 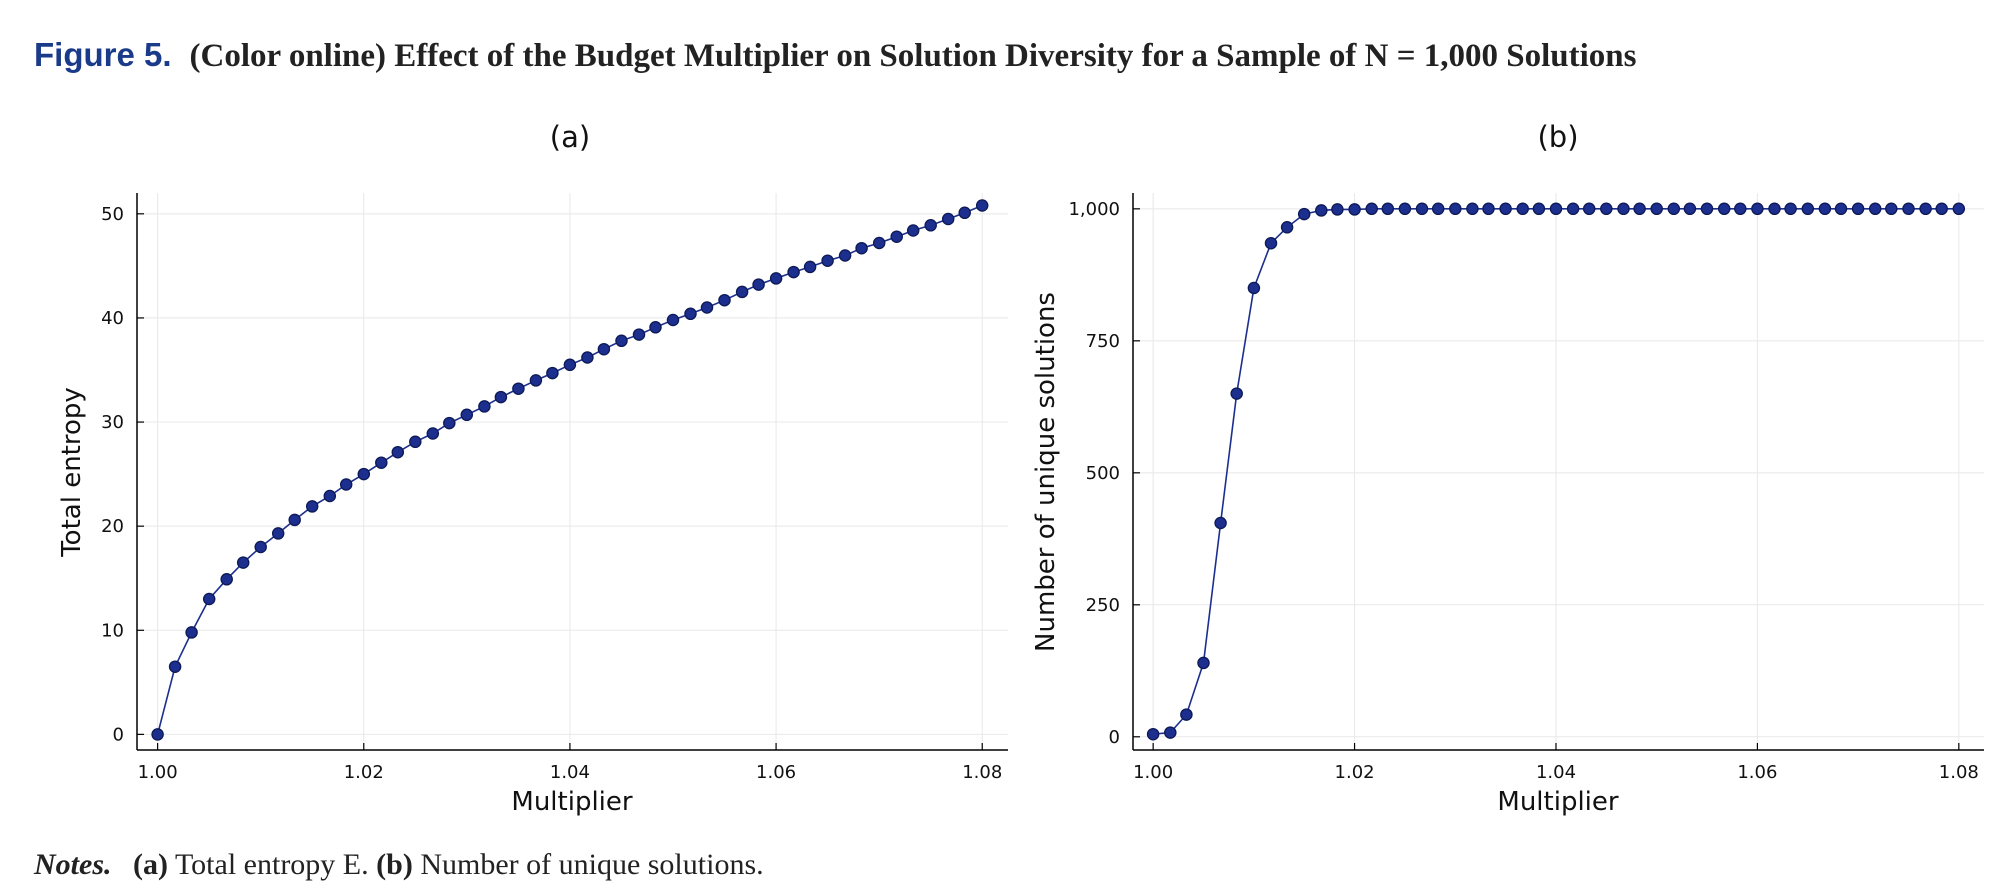 I want to click on panel-a-y-tick-label: 50, so click(x=112, y=214).